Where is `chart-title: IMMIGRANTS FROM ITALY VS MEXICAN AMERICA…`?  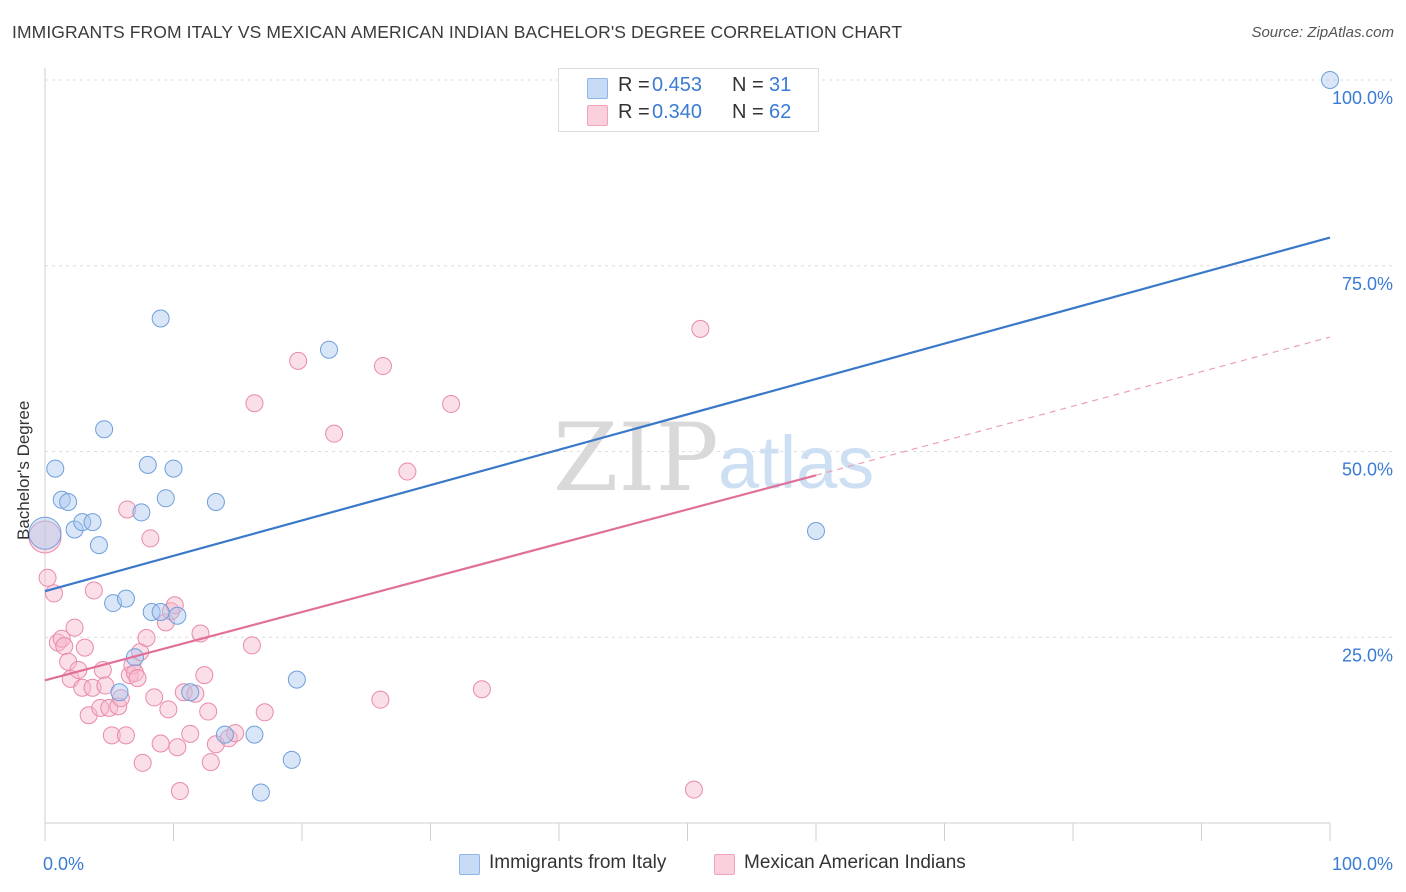 chart-title: IMMIGRANTS FROM ITALY VS MEXICAN AMERICA… is located at coordinates (457, 32).